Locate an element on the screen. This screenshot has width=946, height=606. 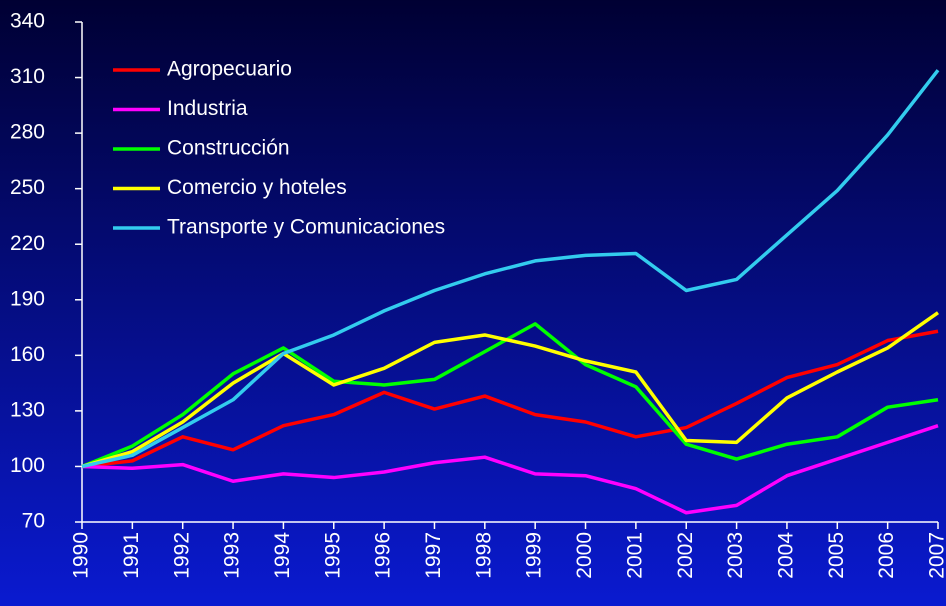
x-tick-label: 2002 is located at coordinates (685, 555).